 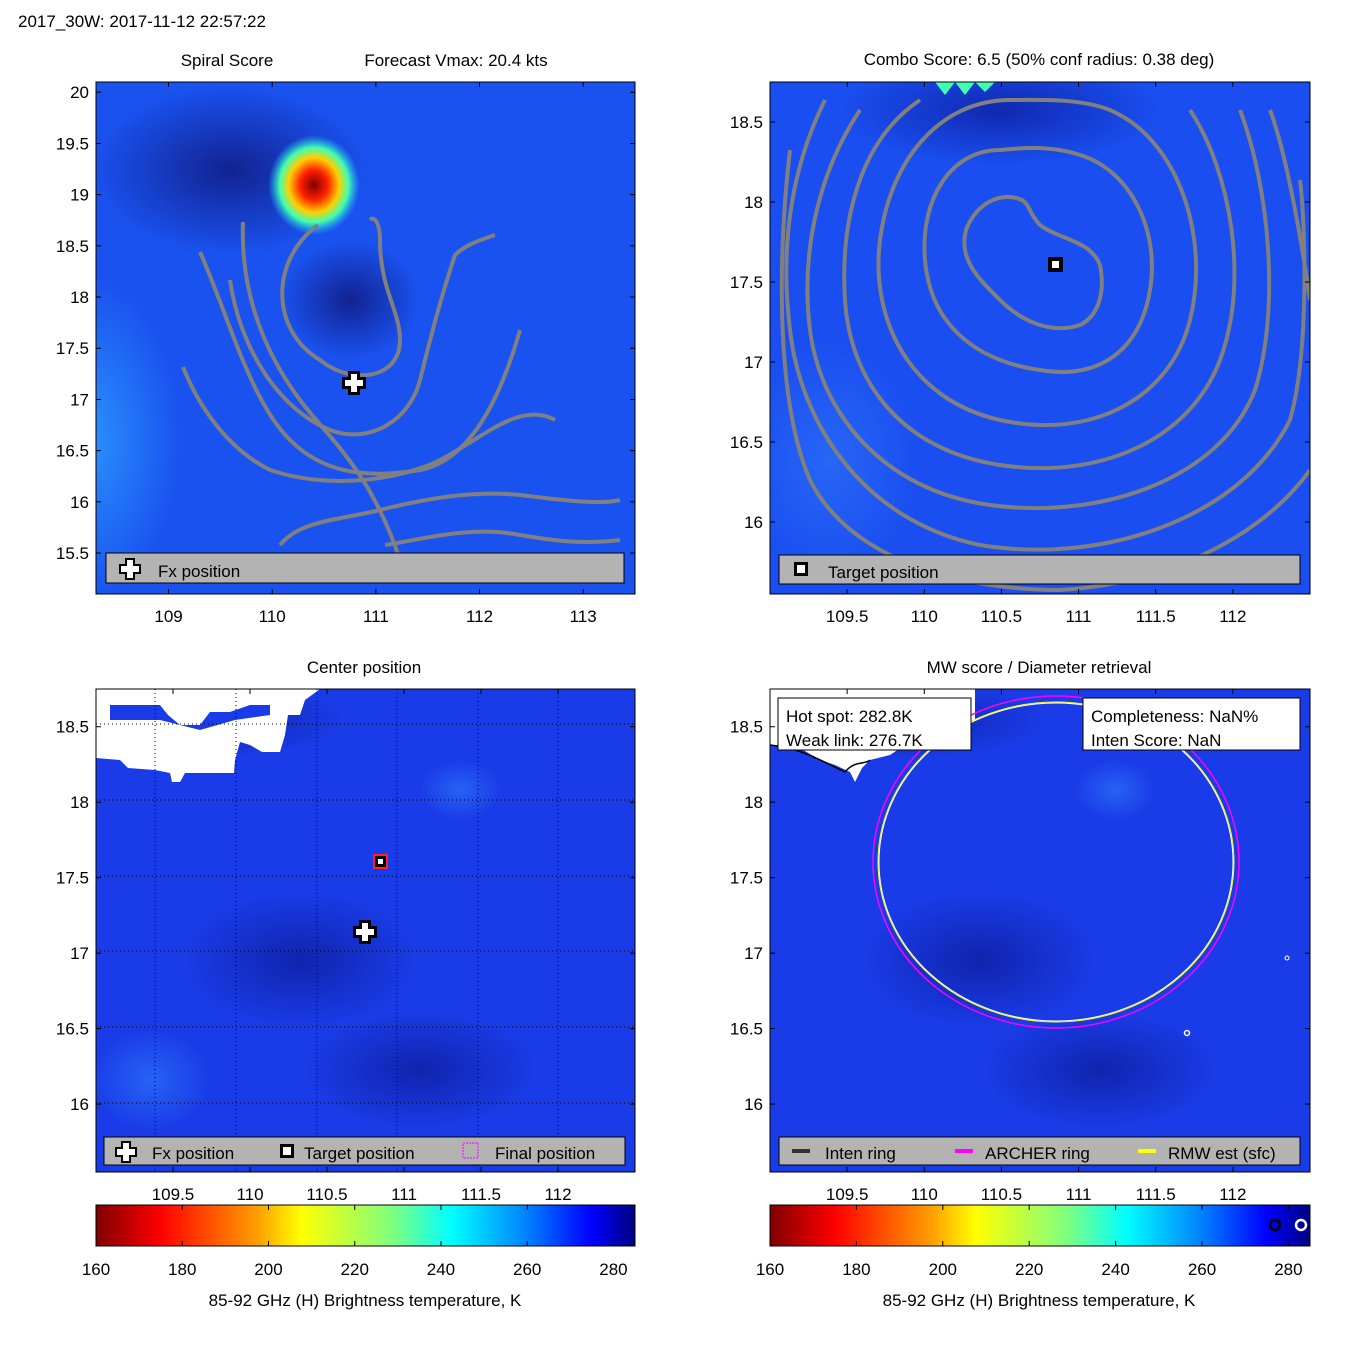 What do you see at coordinates (545, 1153) in the screenshot?
I see `center-legend-final-label: Final position` at bounding box center [545, 1153].